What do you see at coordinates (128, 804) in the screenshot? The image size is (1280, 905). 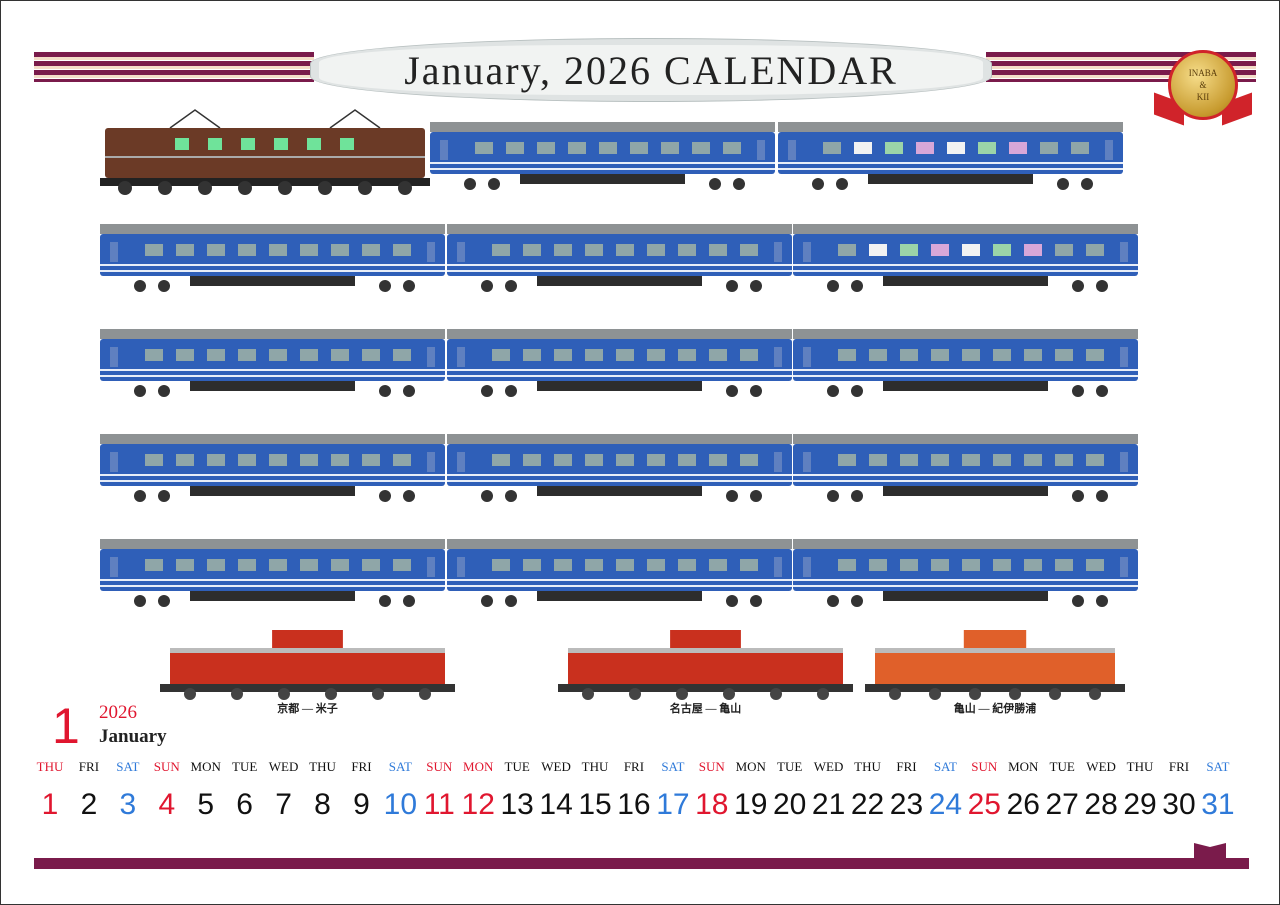 I see `day-number: 3` at bounding box center [128, 804].